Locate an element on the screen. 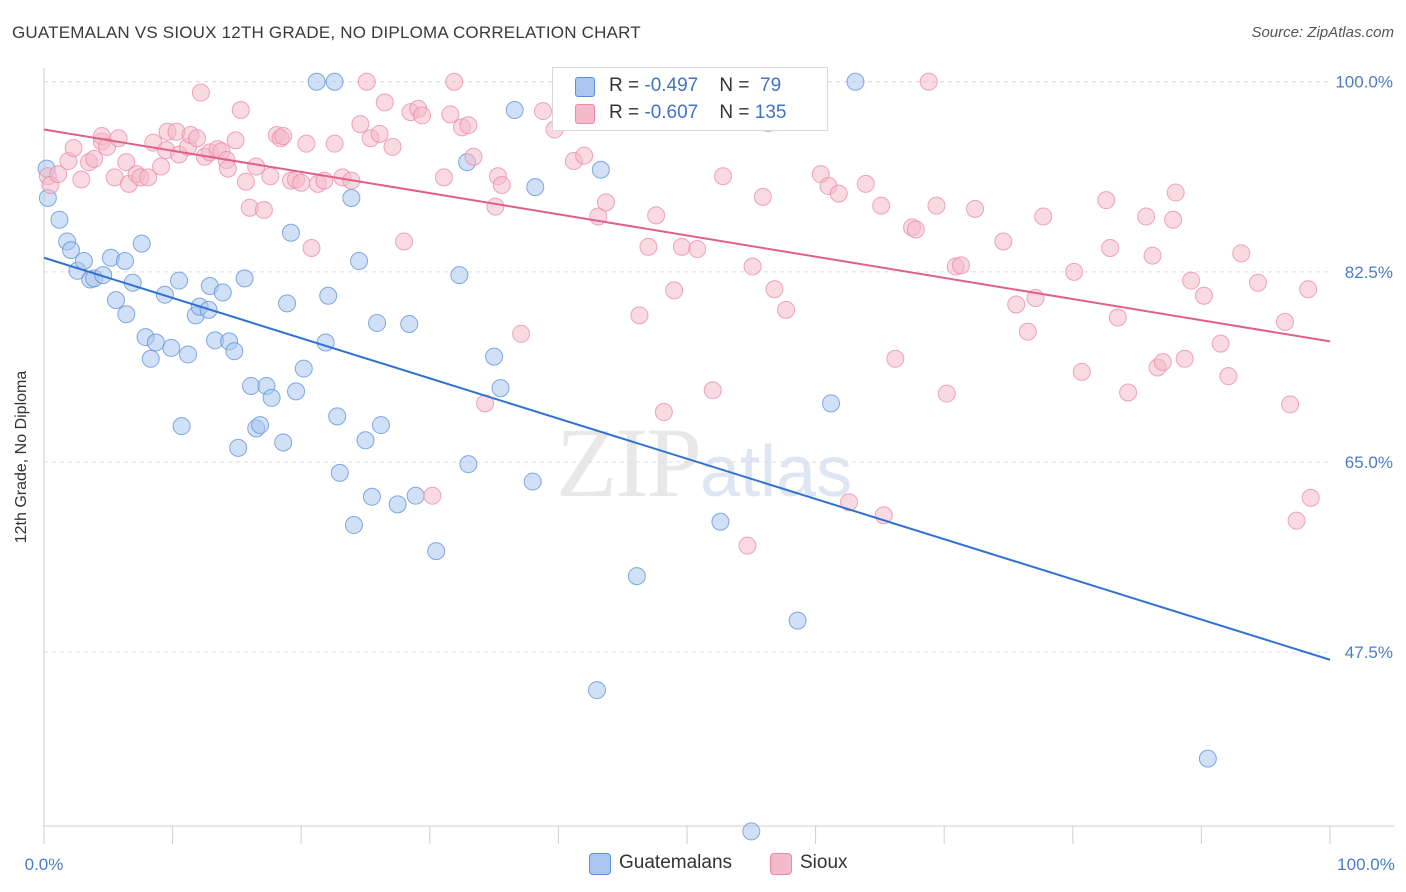 The height and width of the screenshot is (892, 1406). guatemalans-swatch is located at coordinates (585, 87).